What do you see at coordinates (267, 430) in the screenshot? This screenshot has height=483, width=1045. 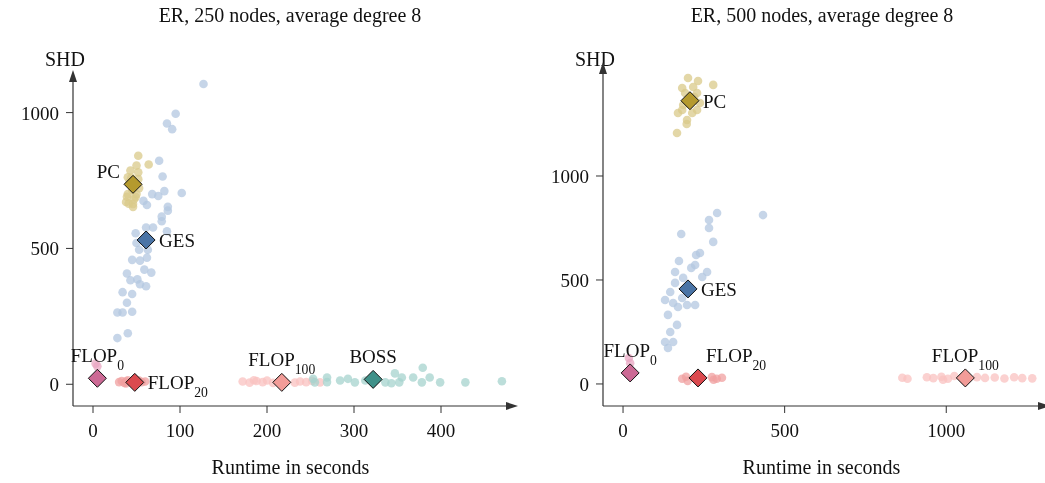 I see `x-tick-label: 200` at bounding box center [267, 430].